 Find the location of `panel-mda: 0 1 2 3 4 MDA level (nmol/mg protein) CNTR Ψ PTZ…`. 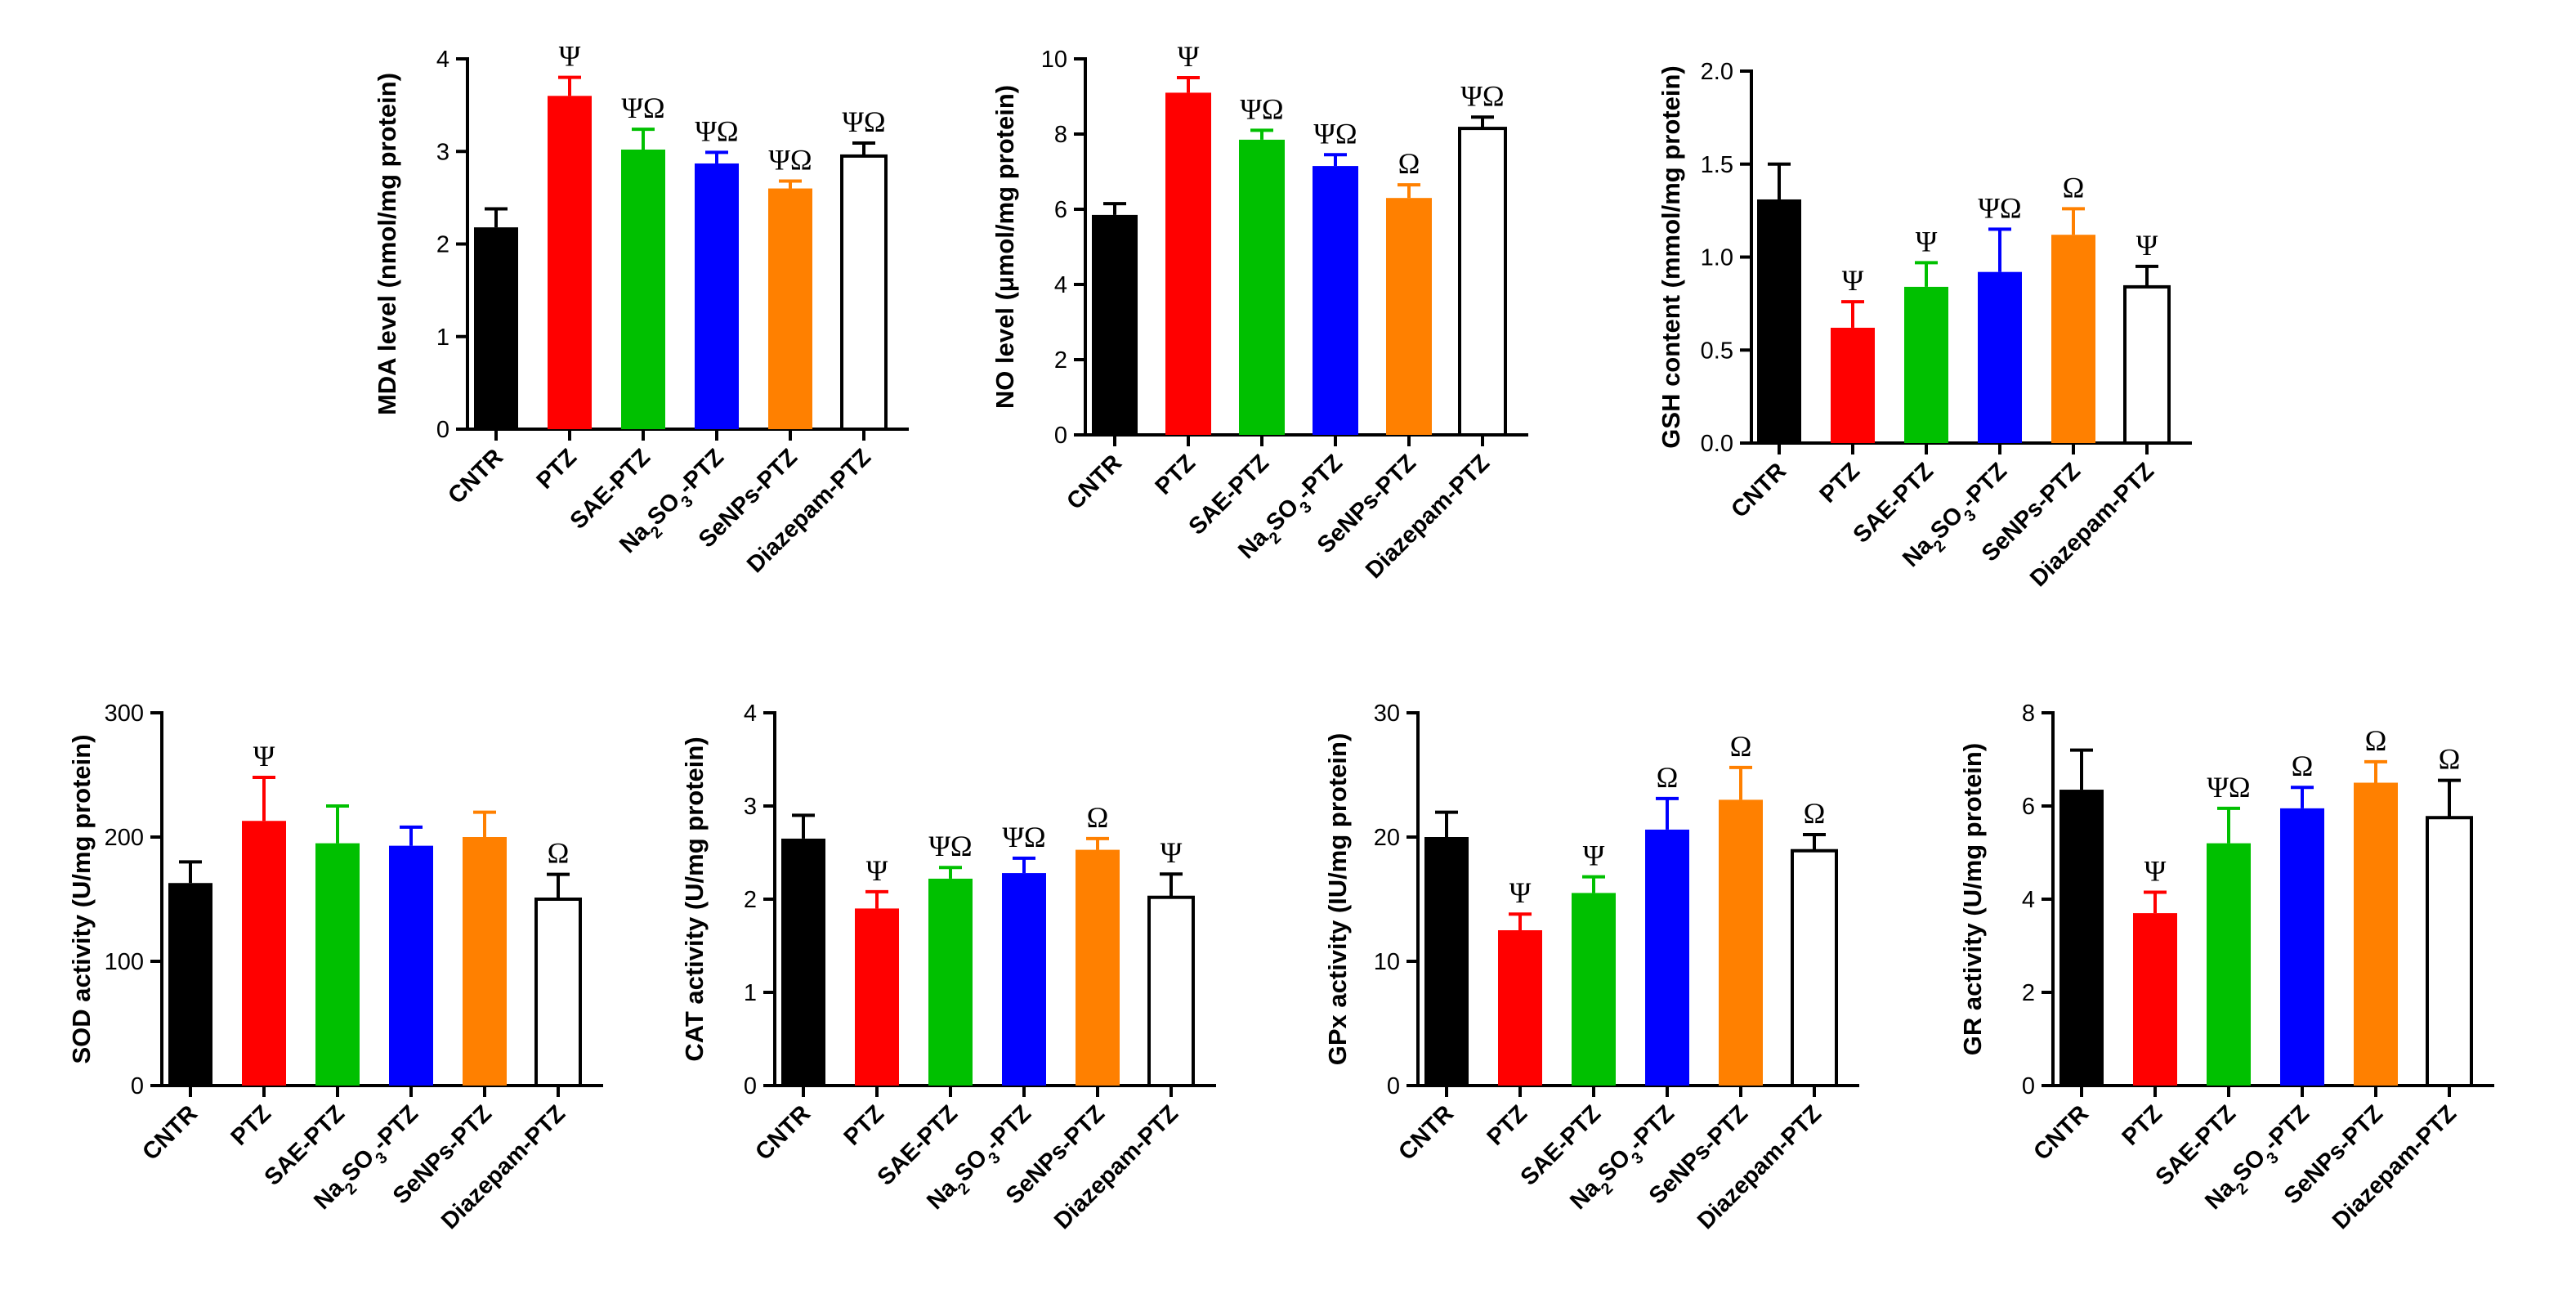

panel-mda: 0 1 2 3 4 MDA level (nmol/mg protein) CNTR Ψ PTZ… is located at coordinates (641, 309).